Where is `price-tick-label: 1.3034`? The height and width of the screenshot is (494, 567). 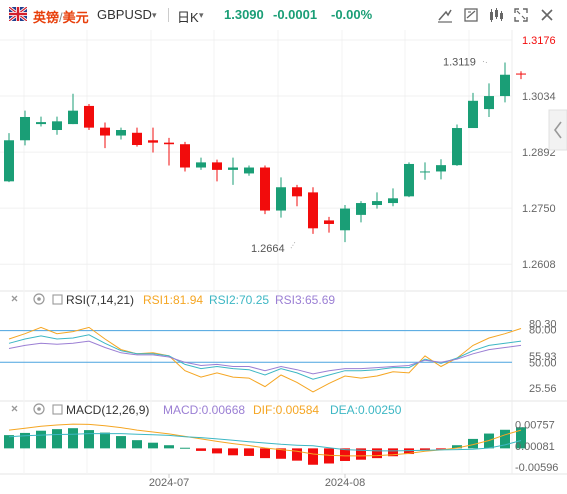
price-tick-label: 1.3034 is located at coordinates (539, 97).